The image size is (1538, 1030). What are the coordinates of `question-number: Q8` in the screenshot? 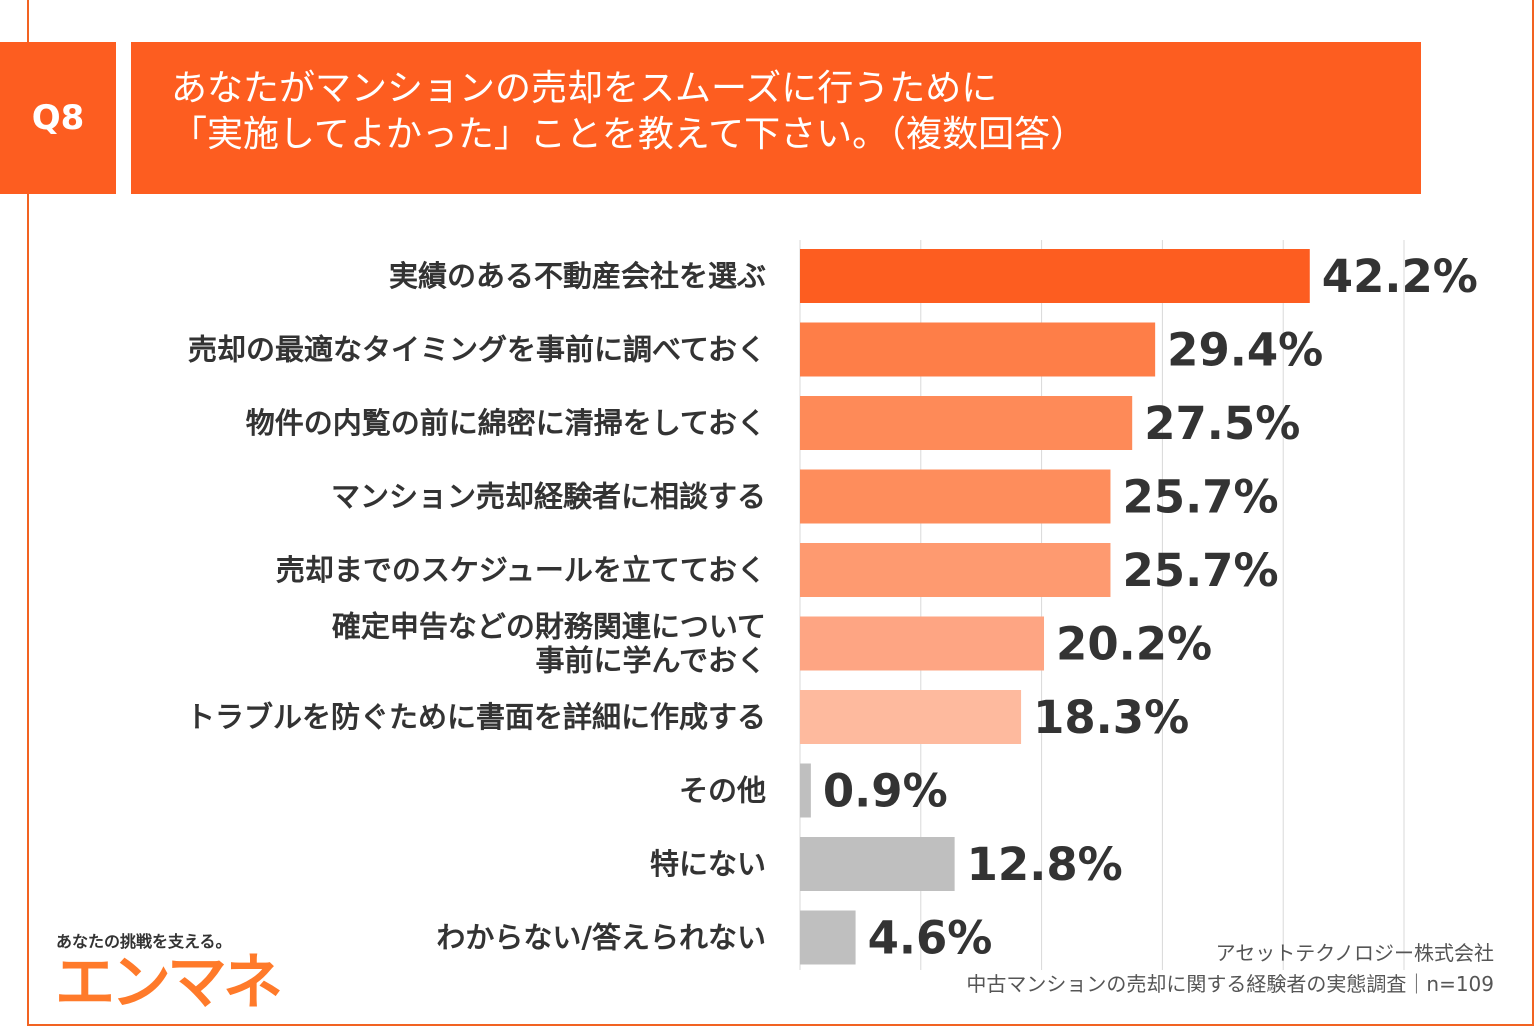 It's located at (58, 118).